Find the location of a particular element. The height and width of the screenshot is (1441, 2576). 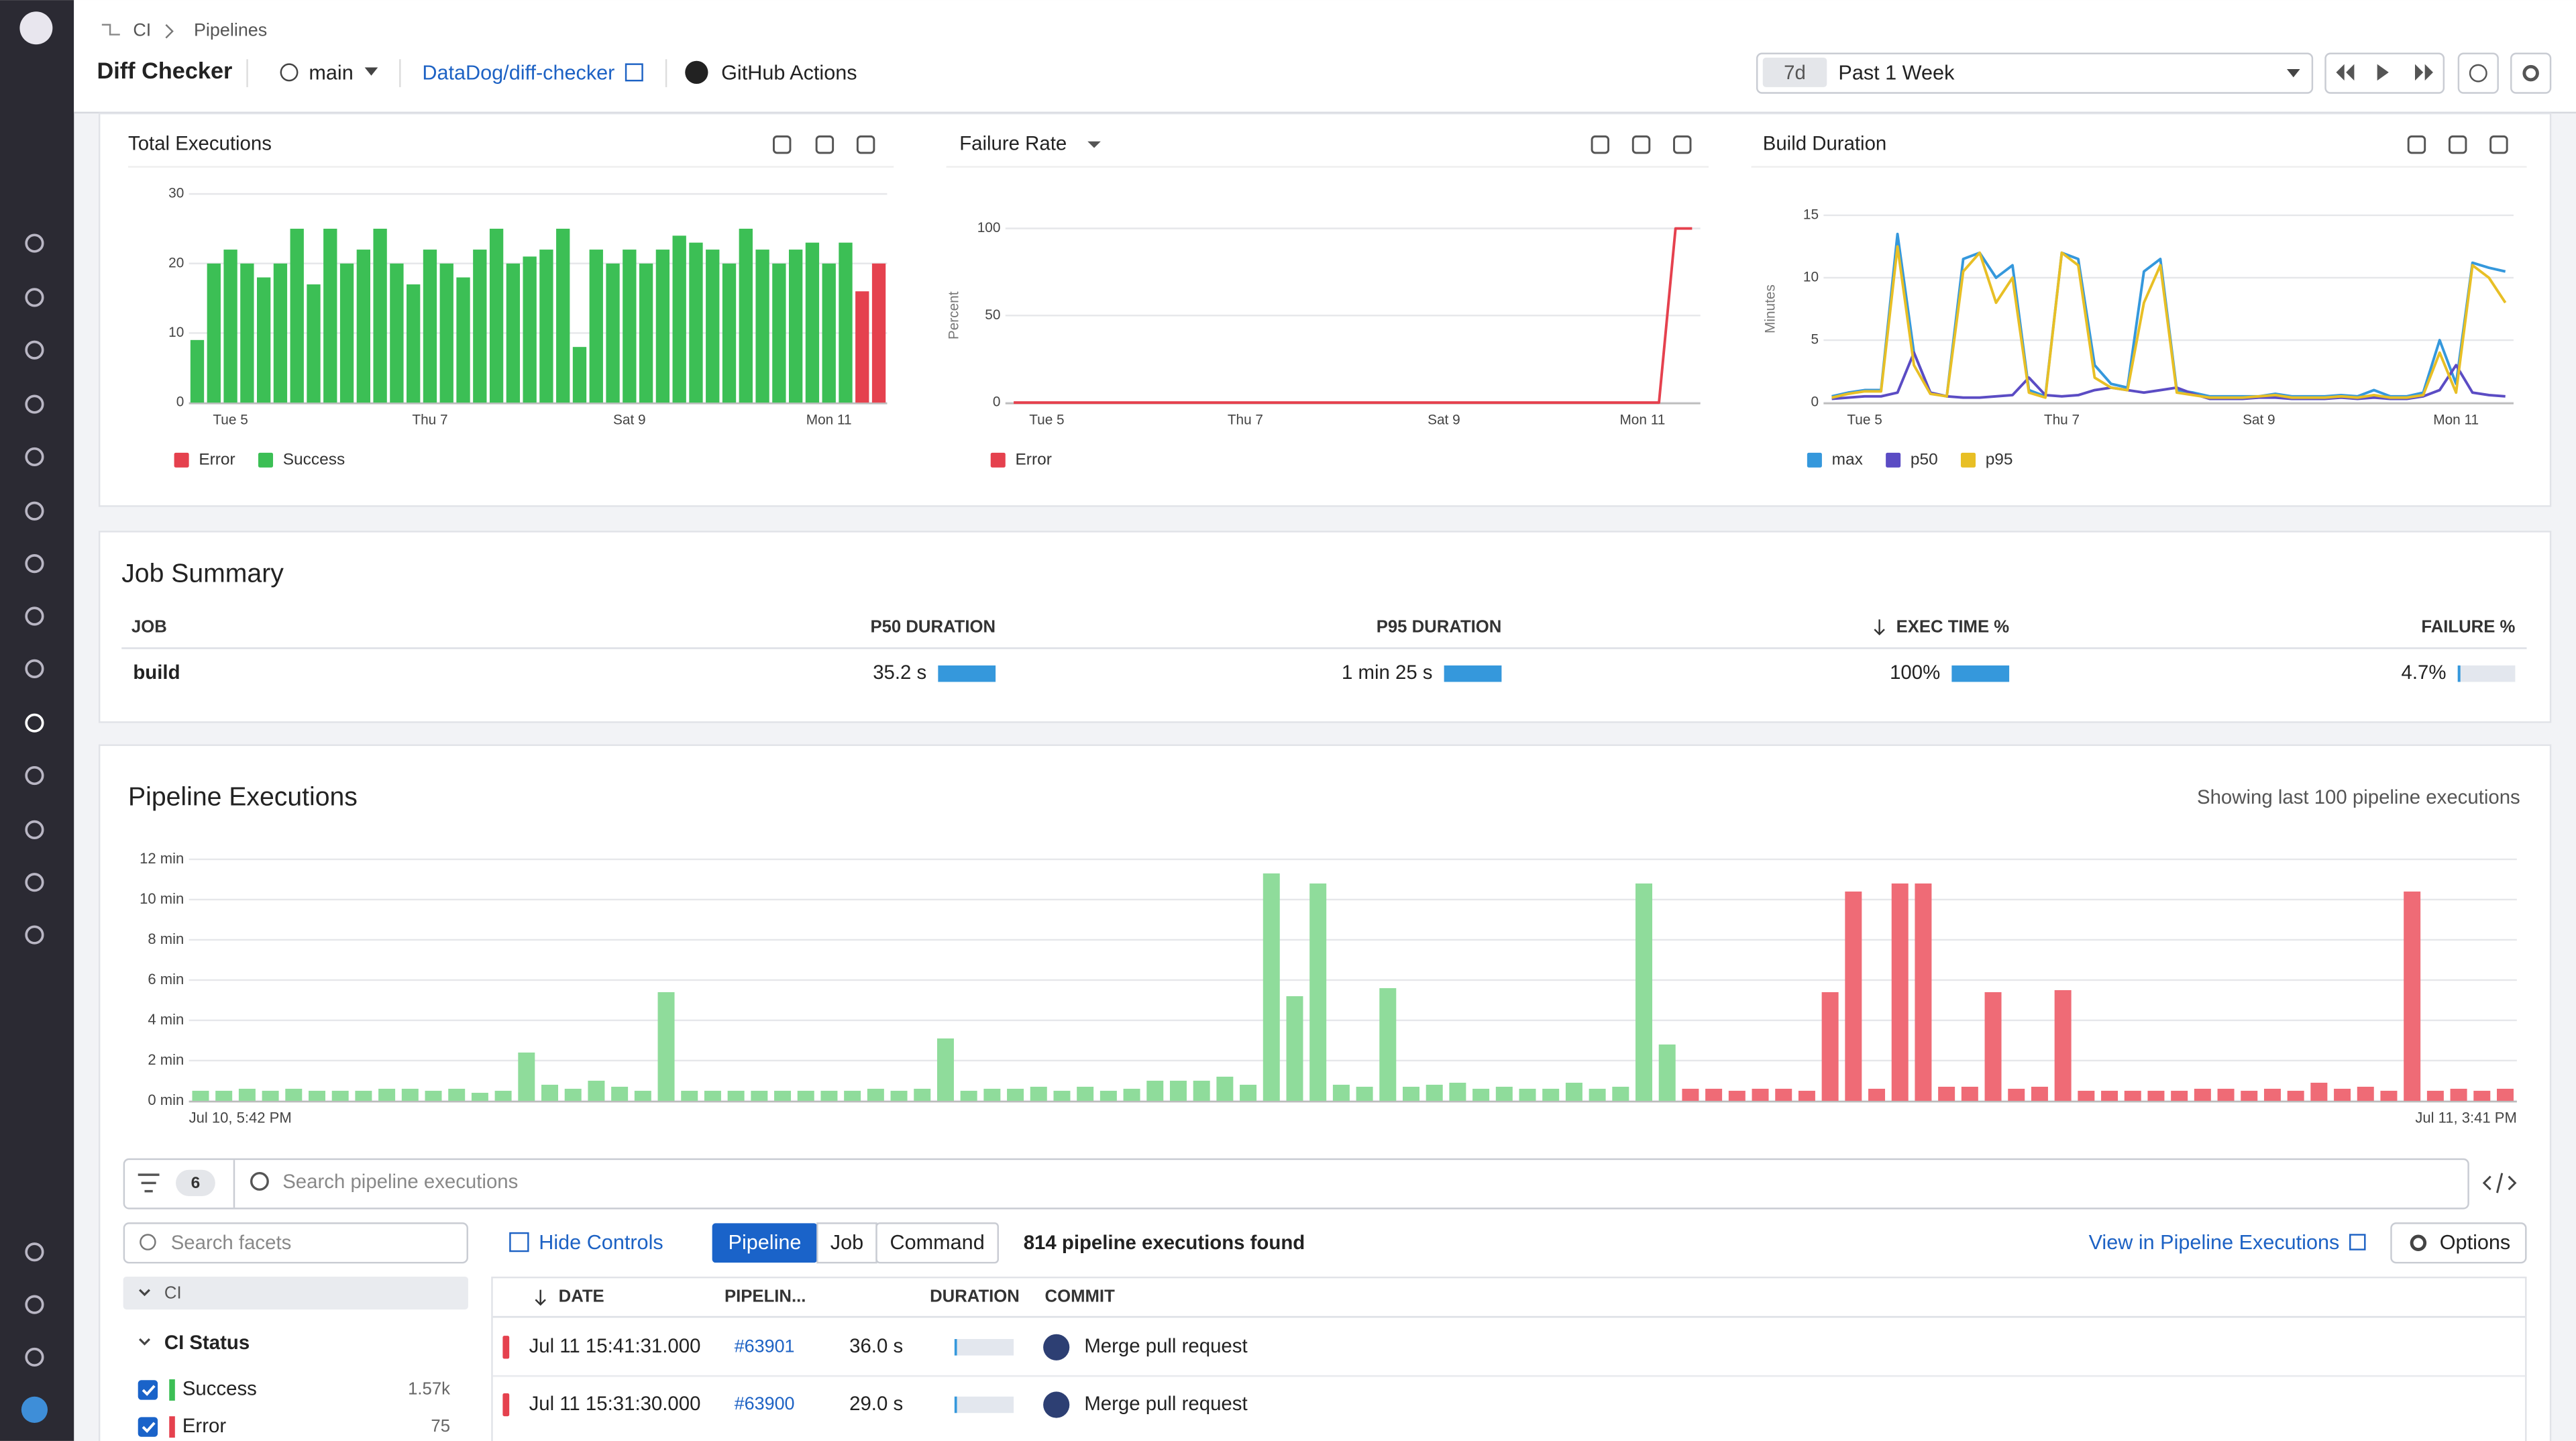

tab-label: Pipeline is located at coordinates (765, 1242).